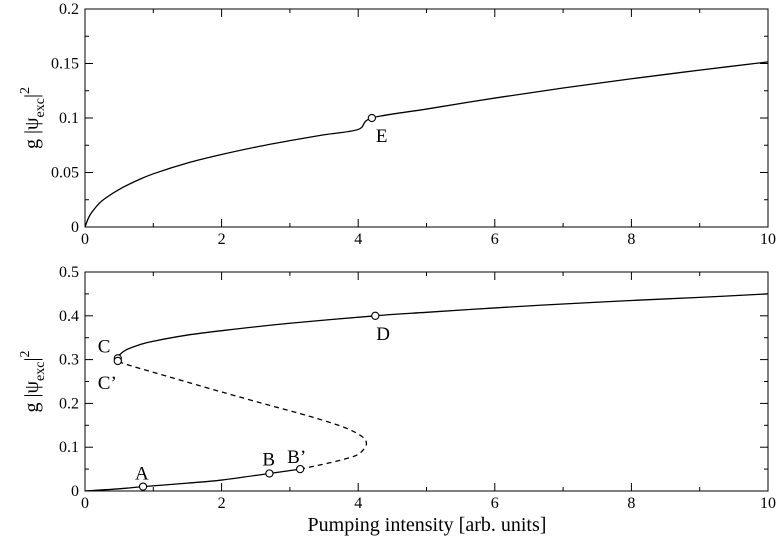 Image resolution: width=781 pixels, height=542 pixels. Describe the element at coordinates (65, 173) in the screenshot. I see `y-tick-label: 0.05` at that location.